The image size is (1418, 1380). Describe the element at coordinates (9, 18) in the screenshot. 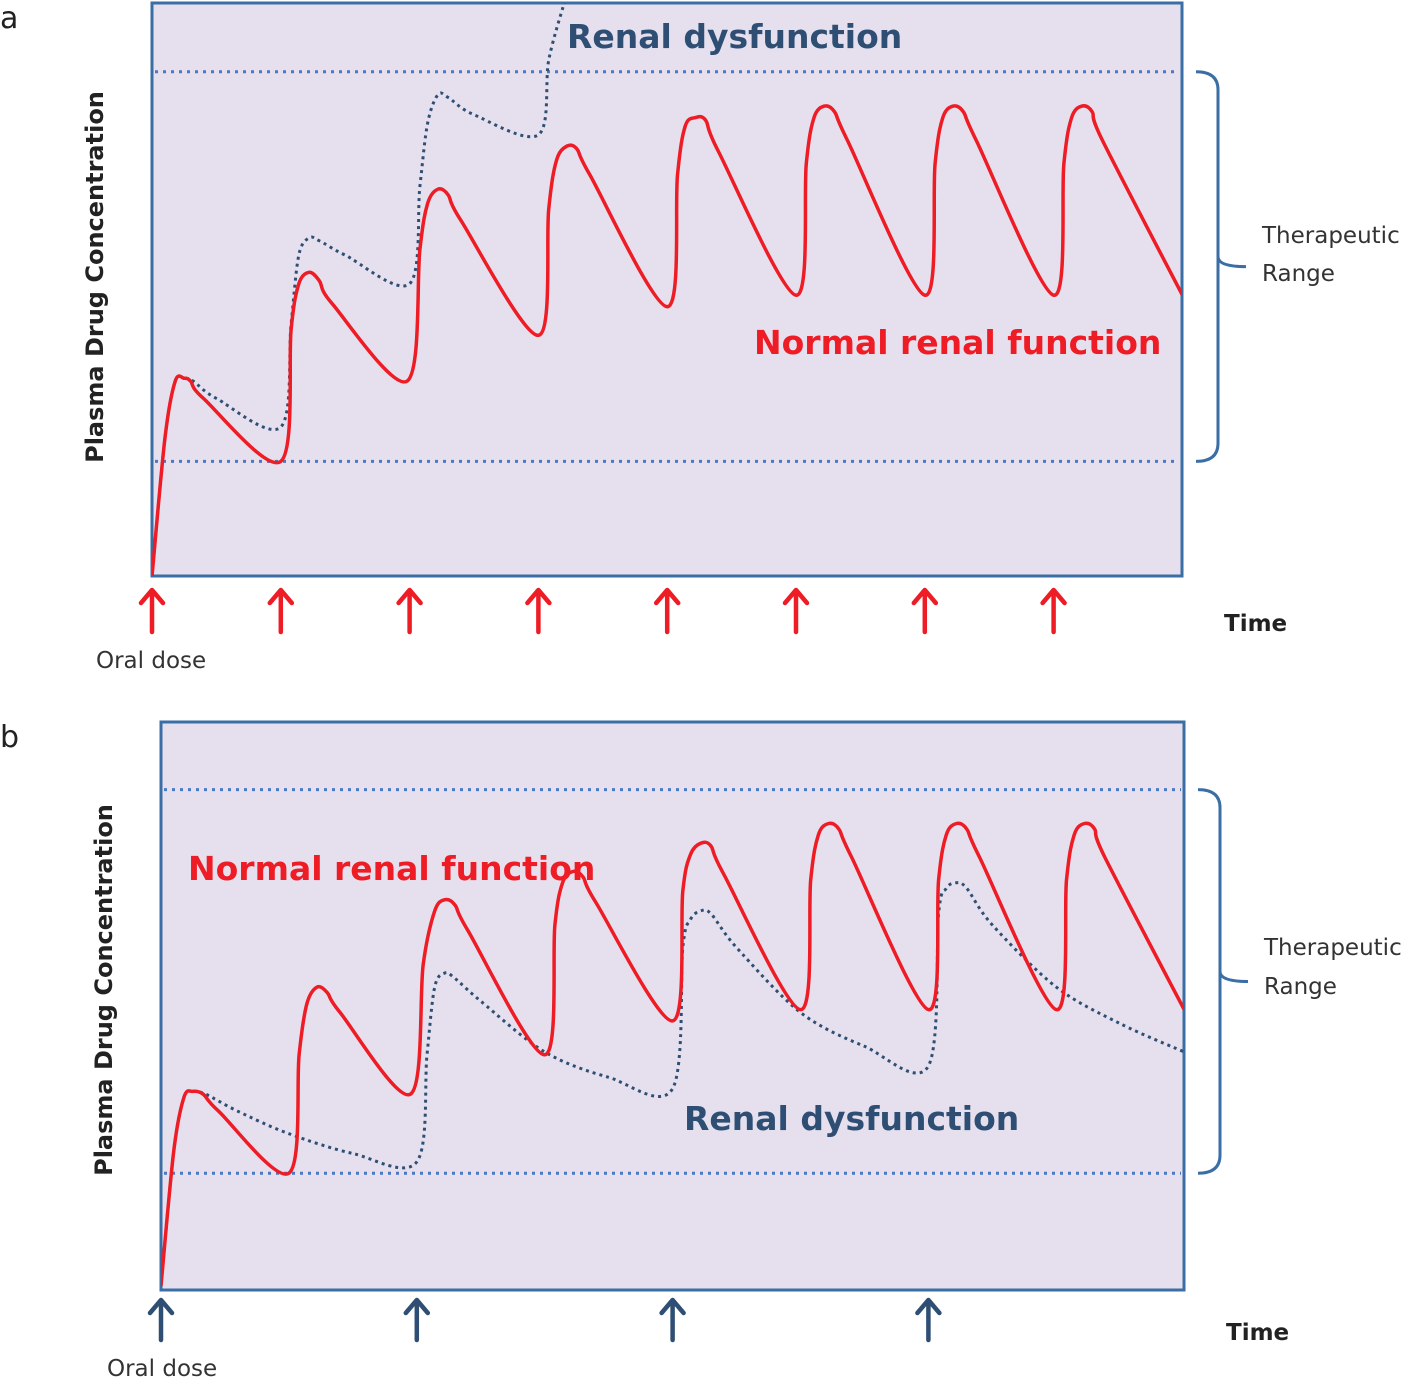

I see `panel-label: a` at that location.